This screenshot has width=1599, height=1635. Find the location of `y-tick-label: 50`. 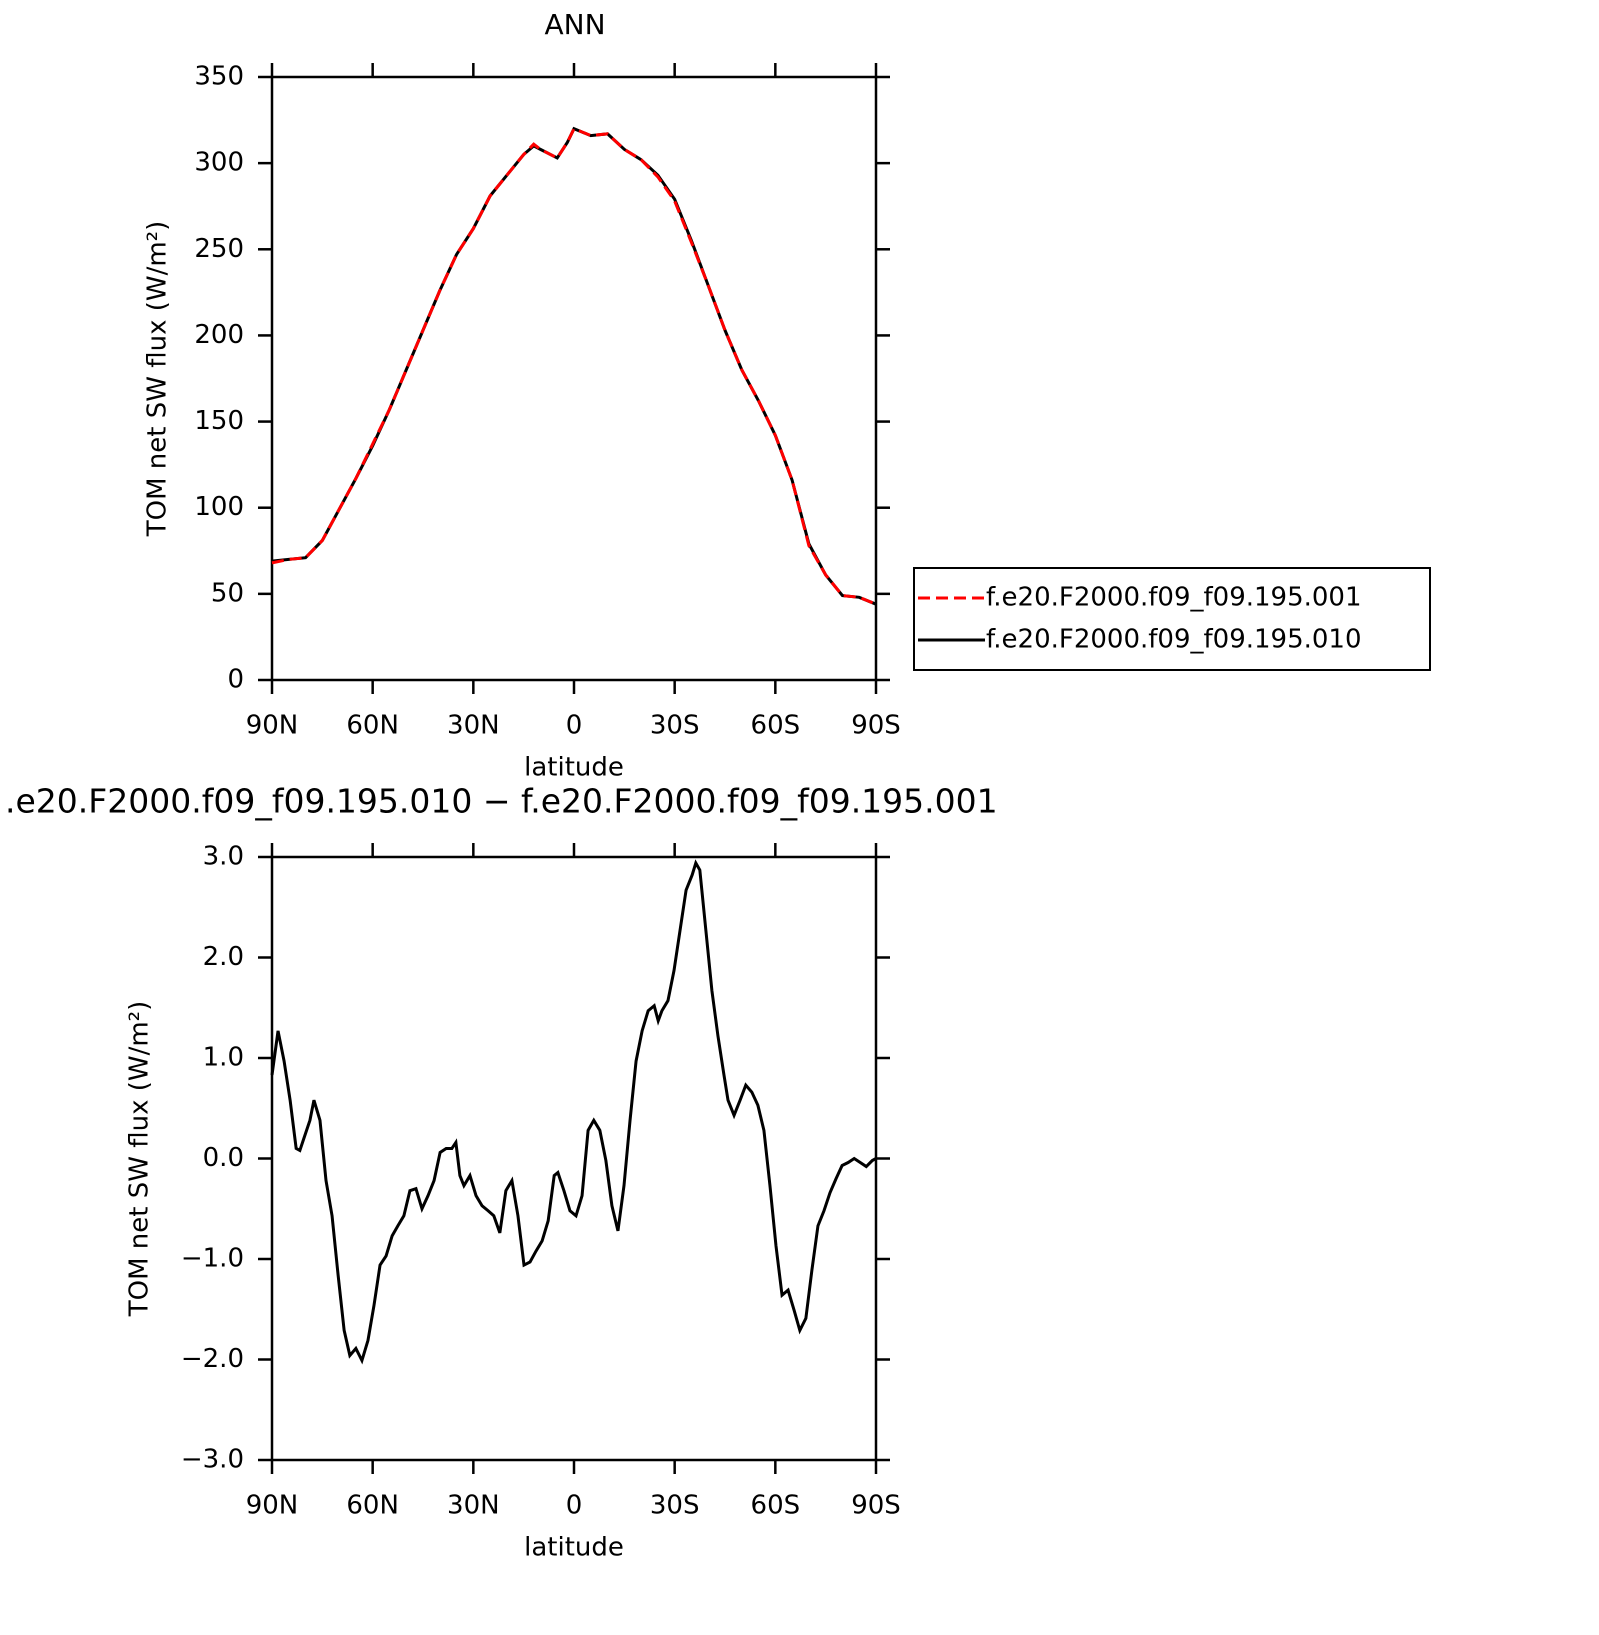

y-tick-label: 50 is located at coordinates (227, 593).